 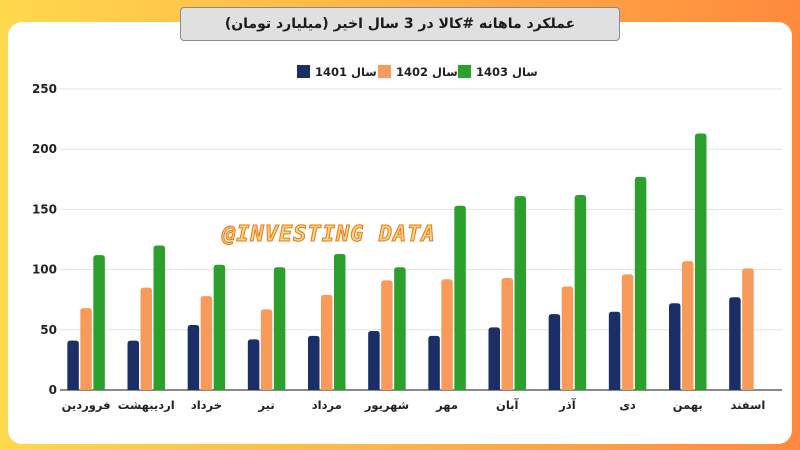 I want to click on legend-label-3: سال 1403, so click(x=507, y=72).